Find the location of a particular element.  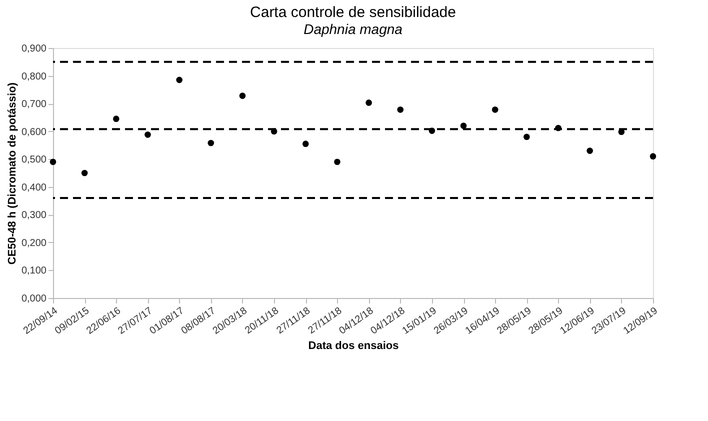

y-tick-label: 0,200 is located at coordinates (34, 243).